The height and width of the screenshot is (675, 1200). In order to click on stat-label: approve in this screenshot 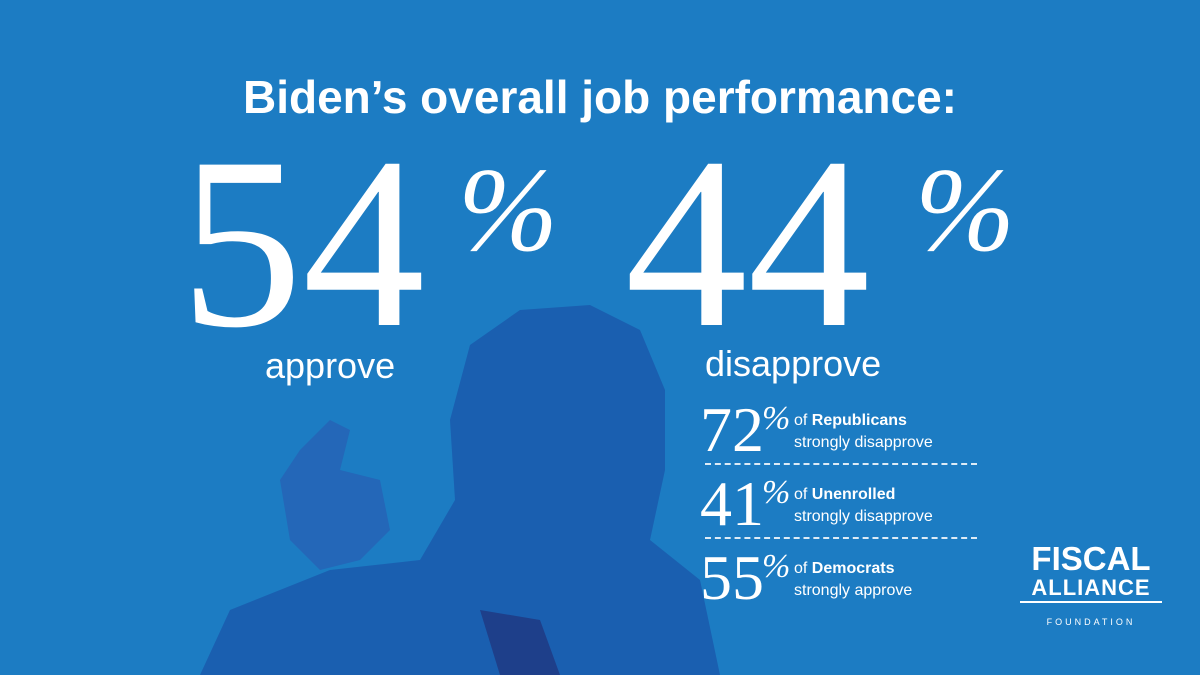, I will do `click(330, 365)`.